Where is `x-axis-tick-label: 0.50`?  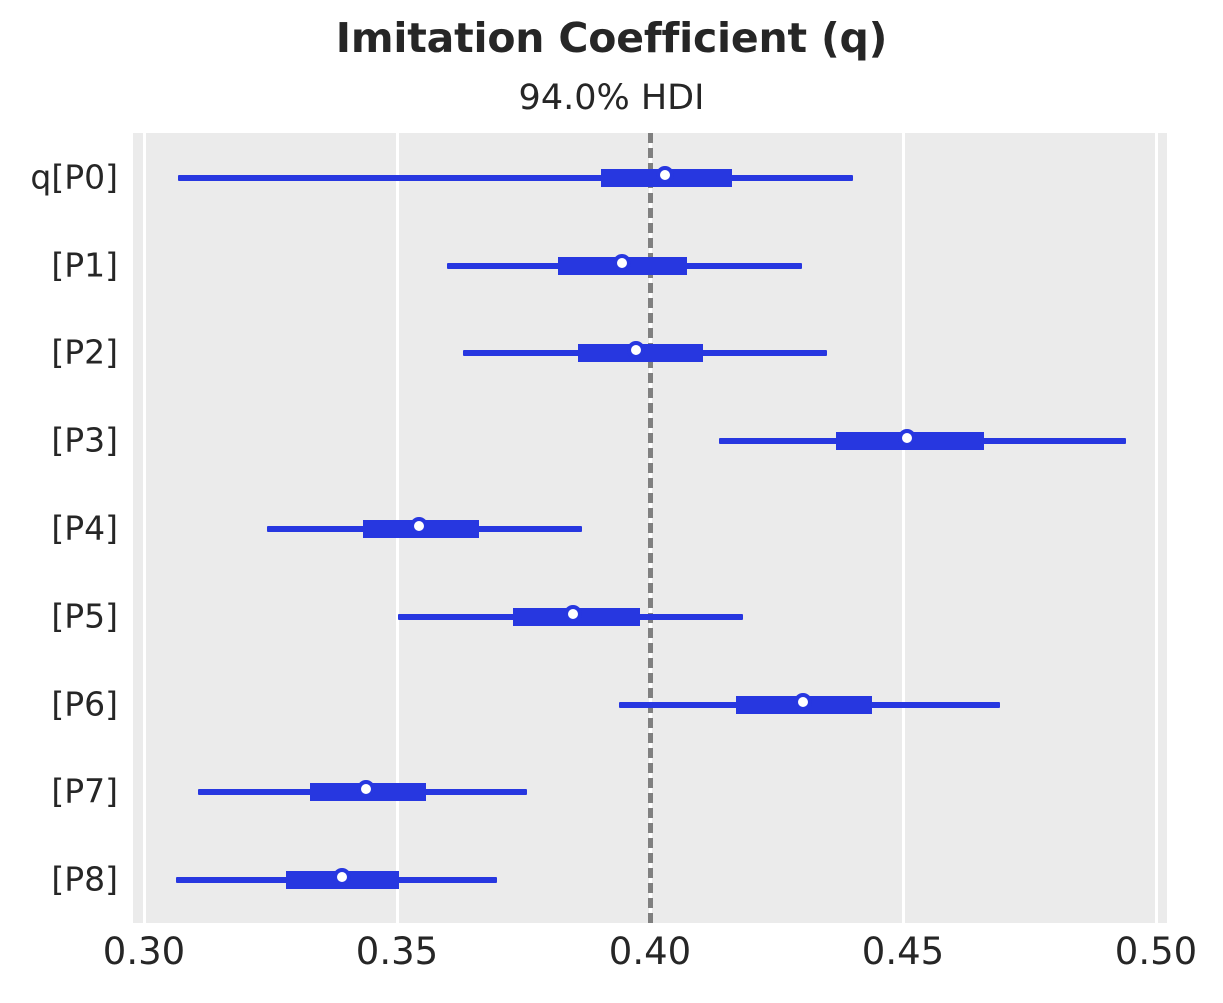
x-axis-tick-label: 0.50 is located at coordinates (1156, 951).